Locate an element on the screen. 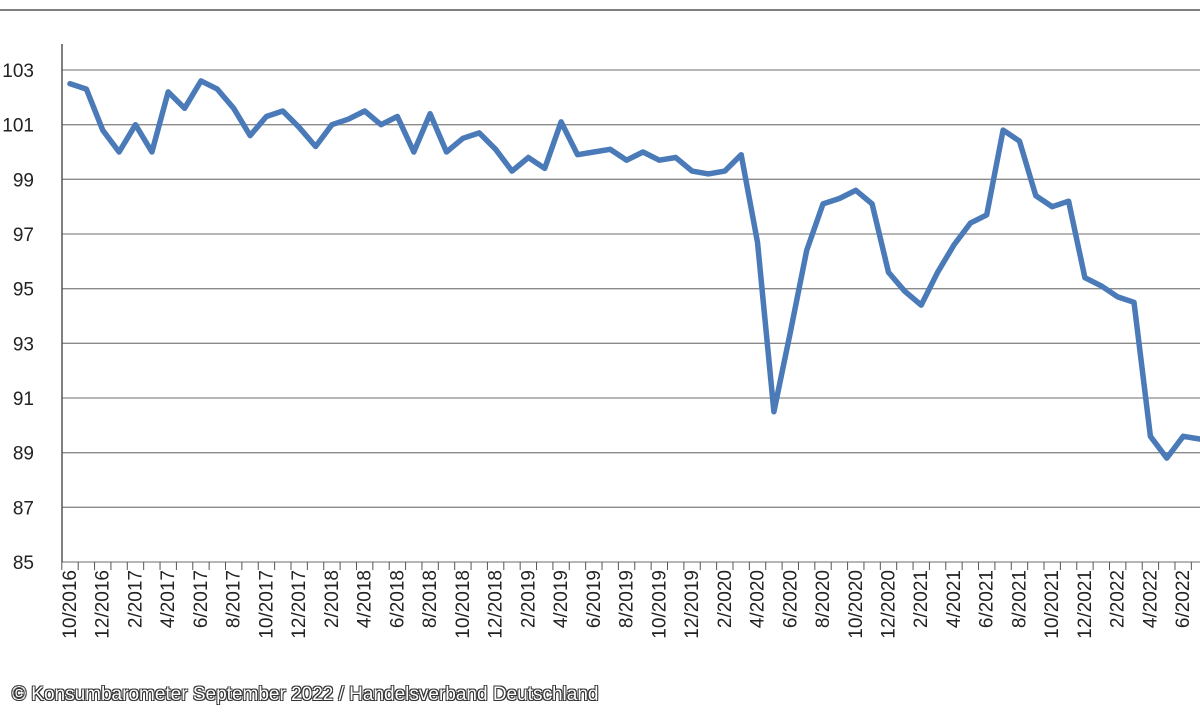 This screenshot has height=720, width=1200. x-axis-tick-marks is located at coordinates (626, 566).